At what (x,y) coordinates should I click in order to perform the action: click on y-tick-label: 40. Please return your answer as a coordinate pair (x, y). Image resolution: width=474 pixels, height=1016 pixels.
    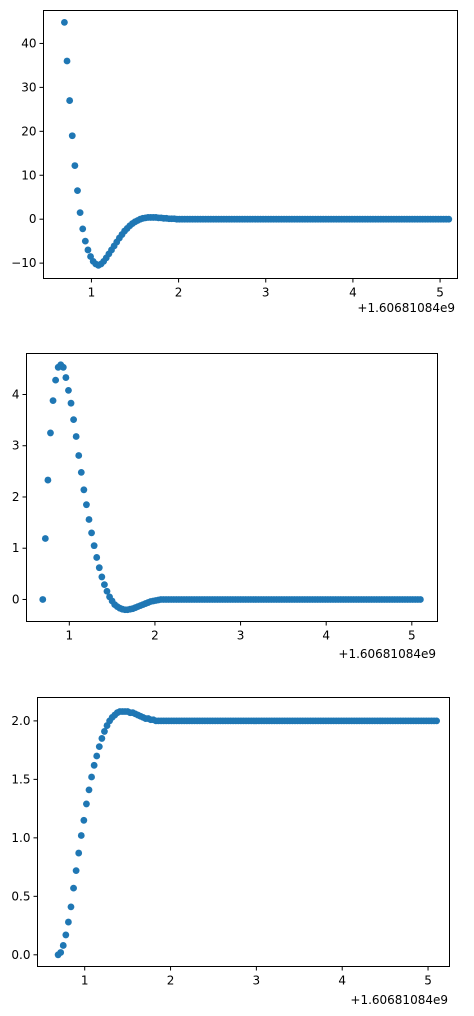
    Looking at the image, I should click on (28, 43).